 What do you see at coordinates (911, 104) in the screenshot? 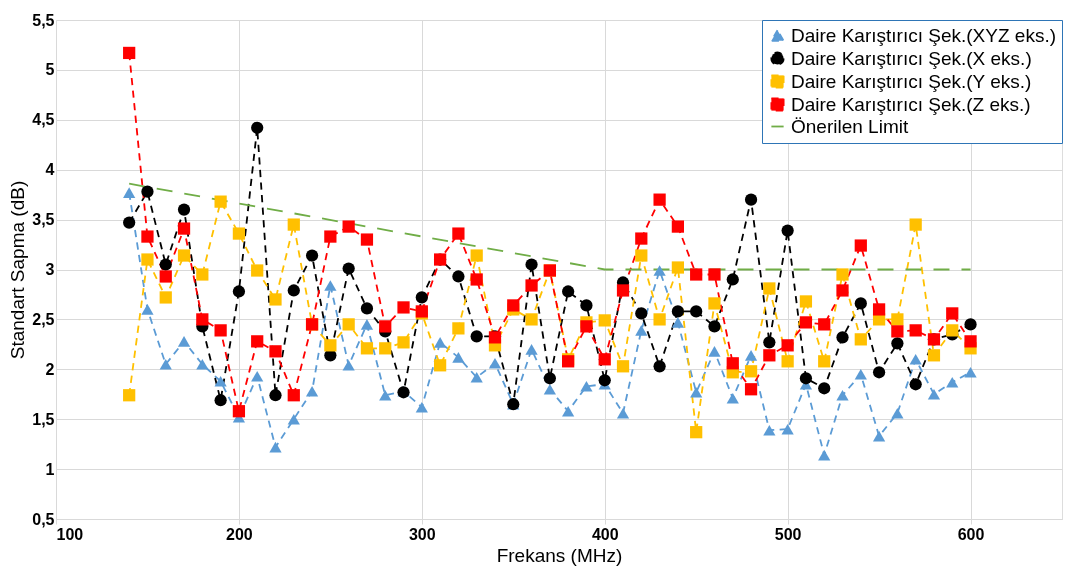
I see `legend-label: Daire Karıştırıcı Şek.(Z eks.)` at bounding box center [911, 104].